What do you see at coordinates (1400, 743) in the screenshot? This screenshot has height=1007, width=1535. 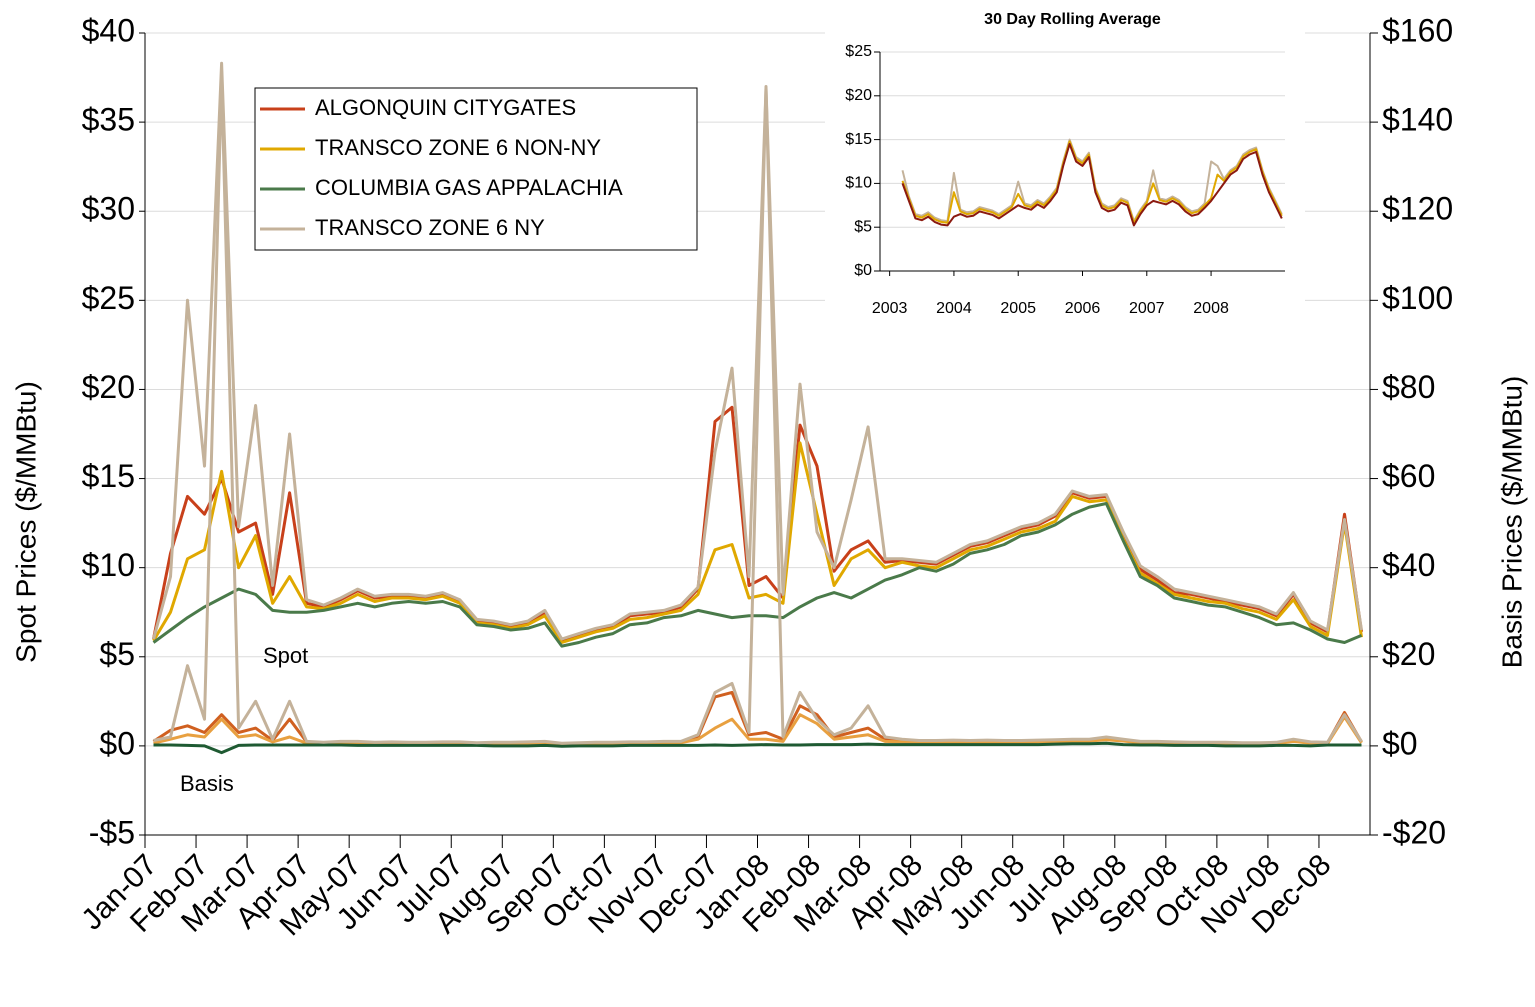 I see `y2-tick-label: $0` at bounding box center [1400, 743].